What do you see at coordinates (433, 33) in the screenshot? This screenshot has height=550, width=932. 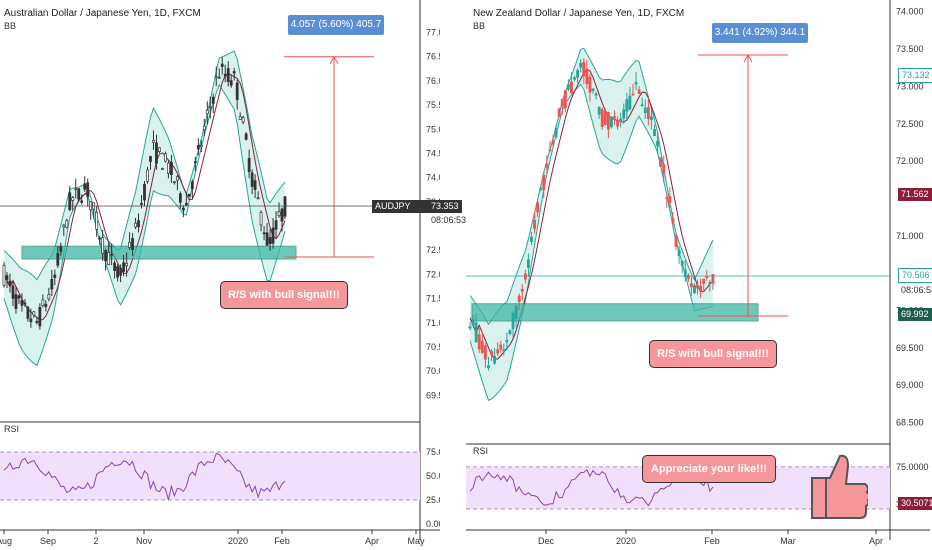 I see `y-tick-label: 77.000` at bounding box center [433, 33].